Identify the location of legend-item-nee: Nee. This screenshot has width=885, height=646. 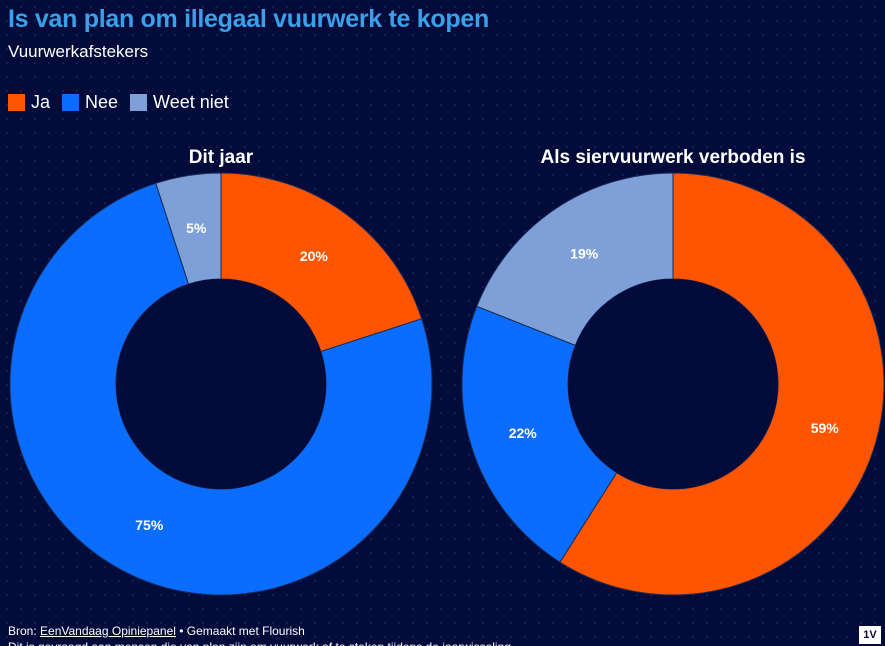
(90, 102).